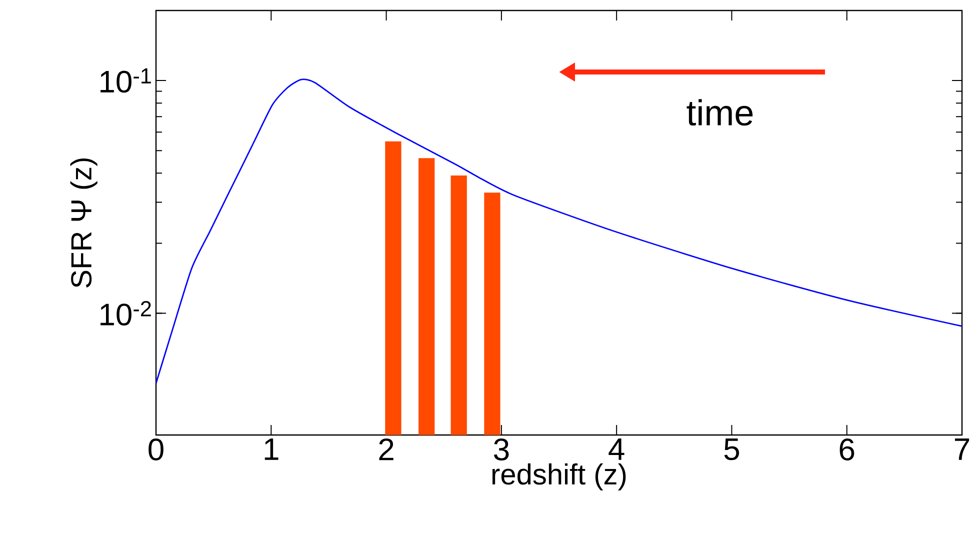 The image size is (970, 548). Describe the element at coordinates (847, 449) in the screenshot. I see `x-tick-label: 6` at that location.